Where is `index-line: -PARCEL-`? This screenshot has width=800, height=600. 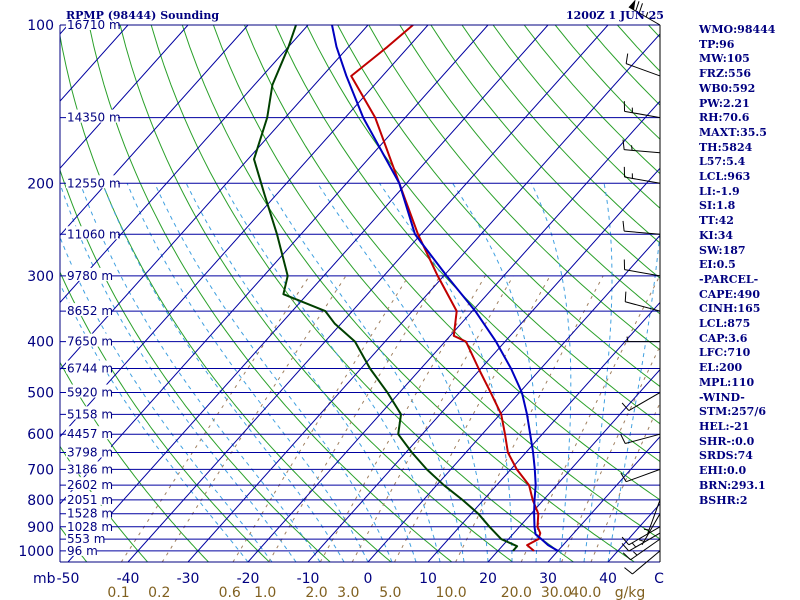 index-line: -PARCEL- is located at coordinates (729, 279).